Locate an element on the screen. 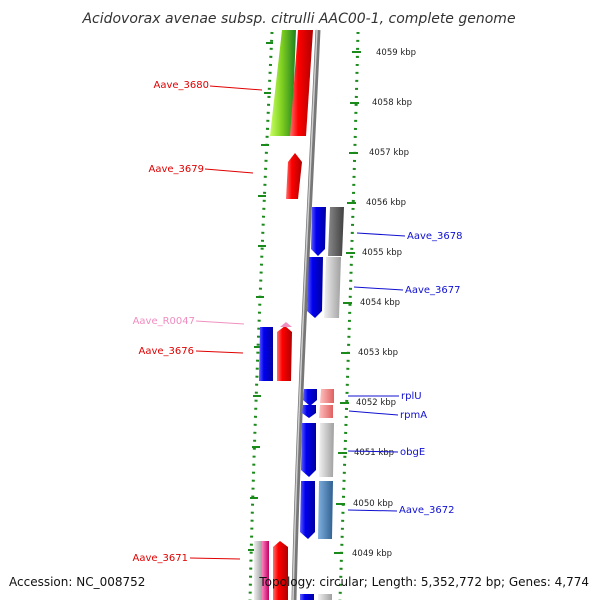  gene-feature-darkgray is located at coordinates (336, 231).